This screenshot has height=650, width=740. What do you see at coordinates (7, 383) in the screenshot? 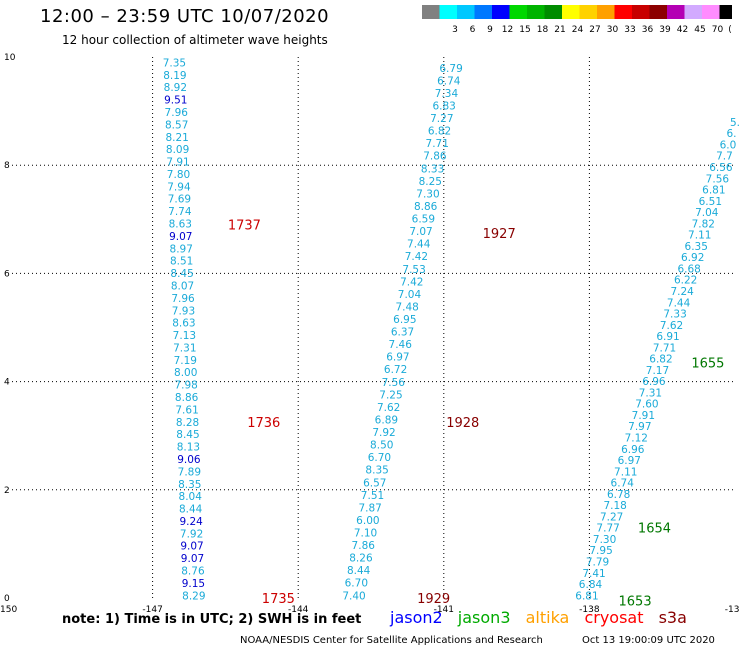
I see `y-tick-label: 4` at bounding box center [7, 383].